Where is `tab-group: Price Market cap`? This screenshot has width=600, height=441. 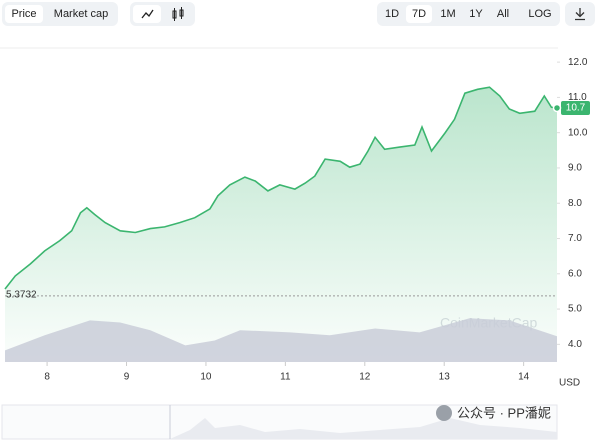 tab-group: Price Market cap is located at coordinates (60, 14).